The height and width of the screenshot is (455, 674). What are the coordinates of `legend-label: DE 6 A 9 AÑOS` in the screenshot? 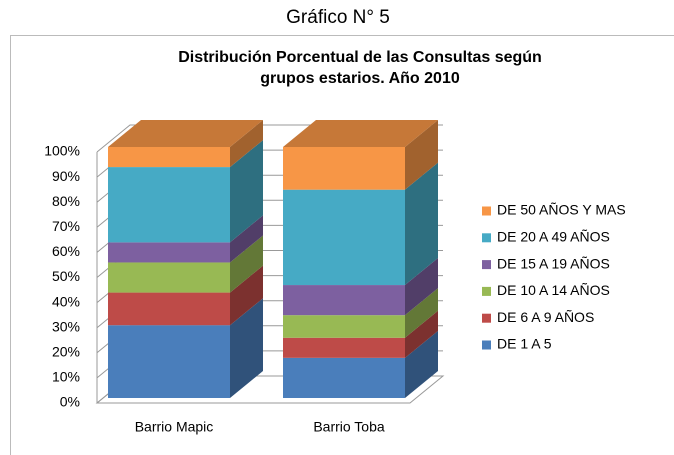 It's located at (545, 317).